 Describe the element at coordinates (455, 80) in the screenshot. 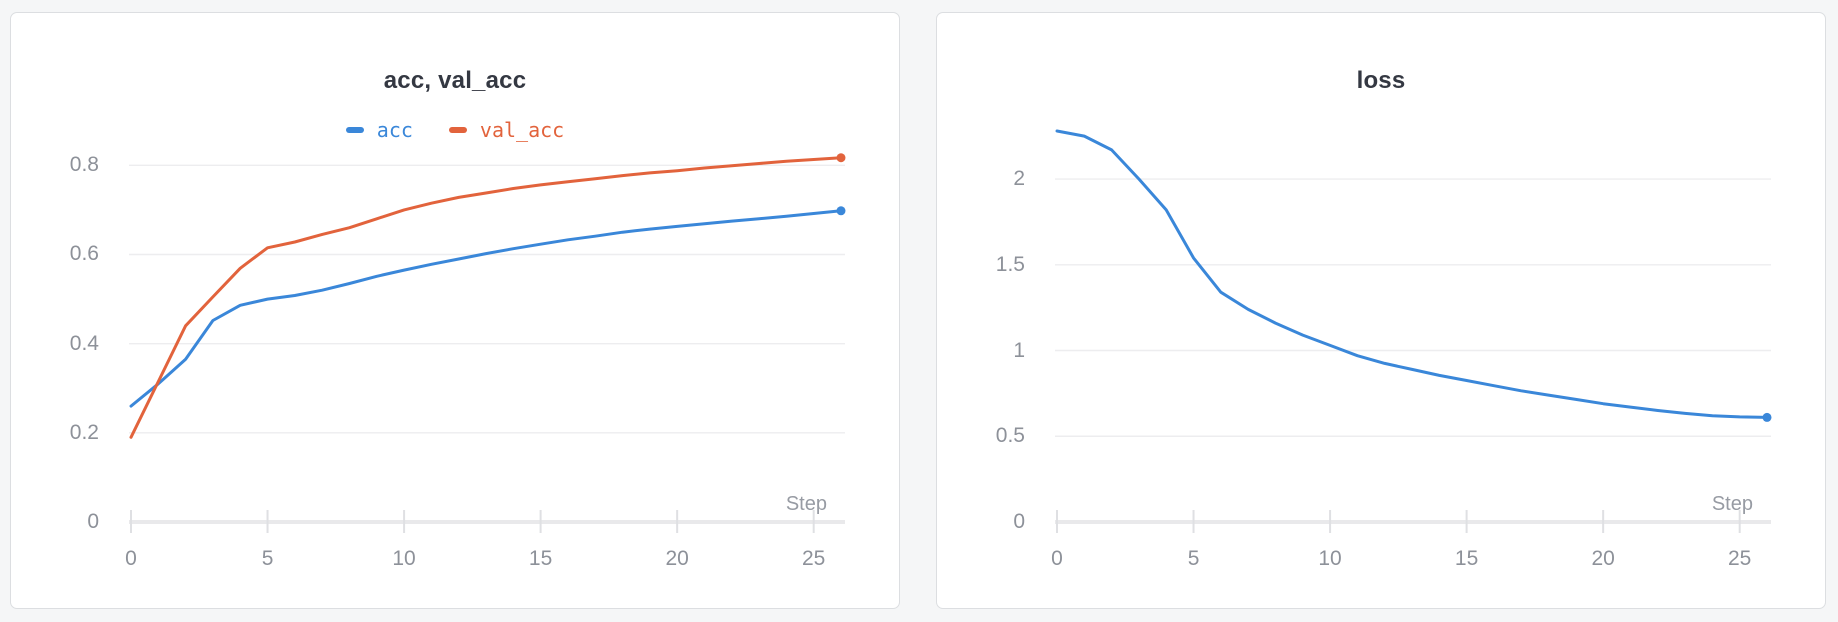

I see `chart-title: acc, val_acc` at that location.